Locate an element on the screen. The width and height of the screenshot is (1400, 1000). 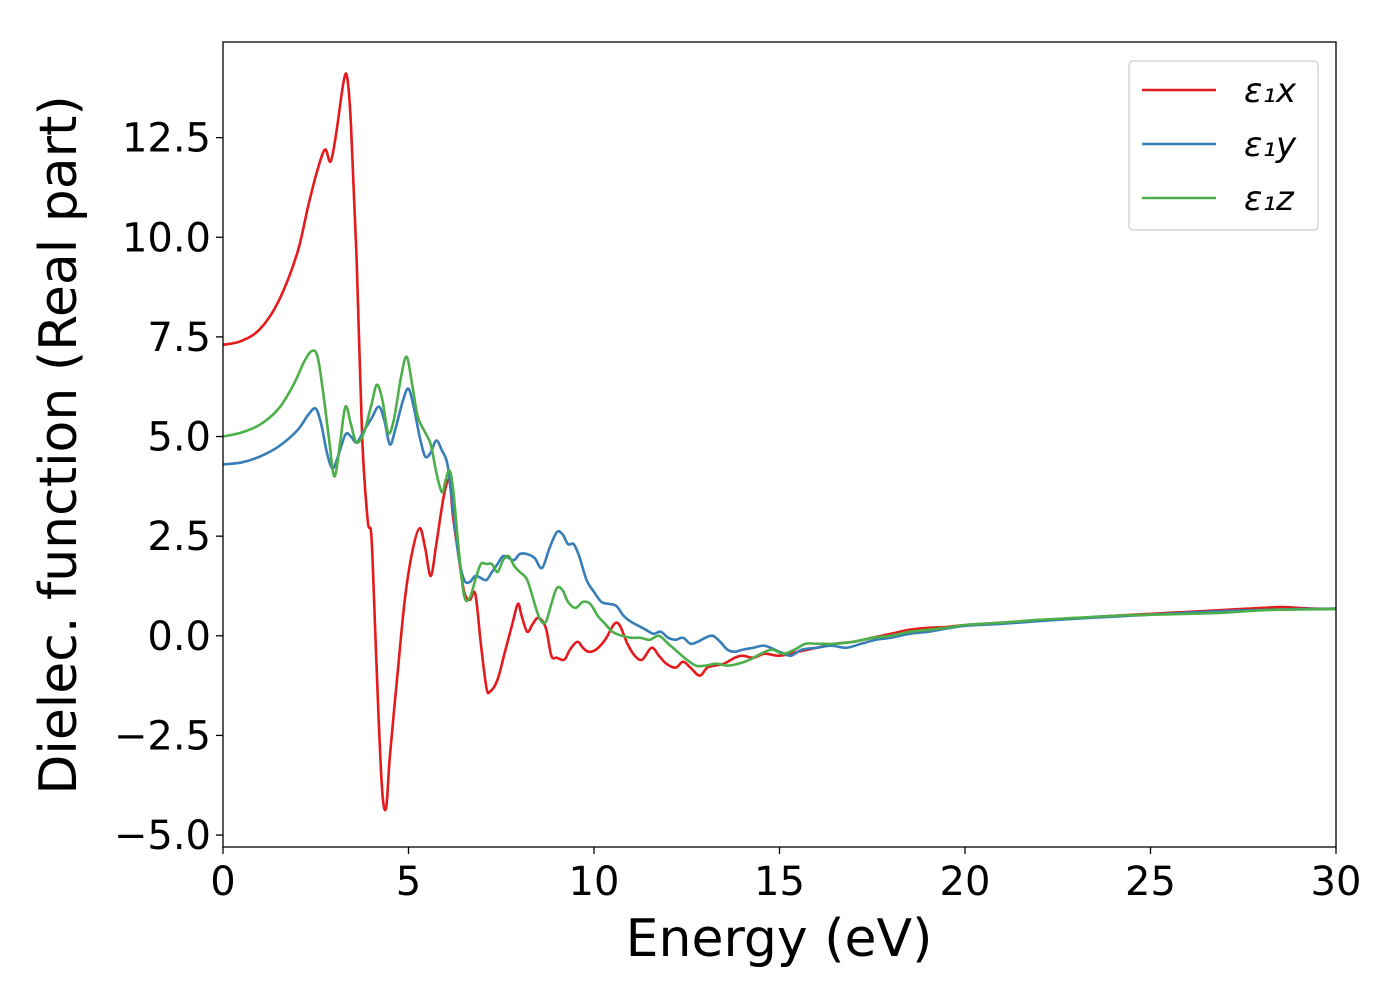
legend: ε₁x ε₁y ε₁z is located at coordinates (1223, 145).